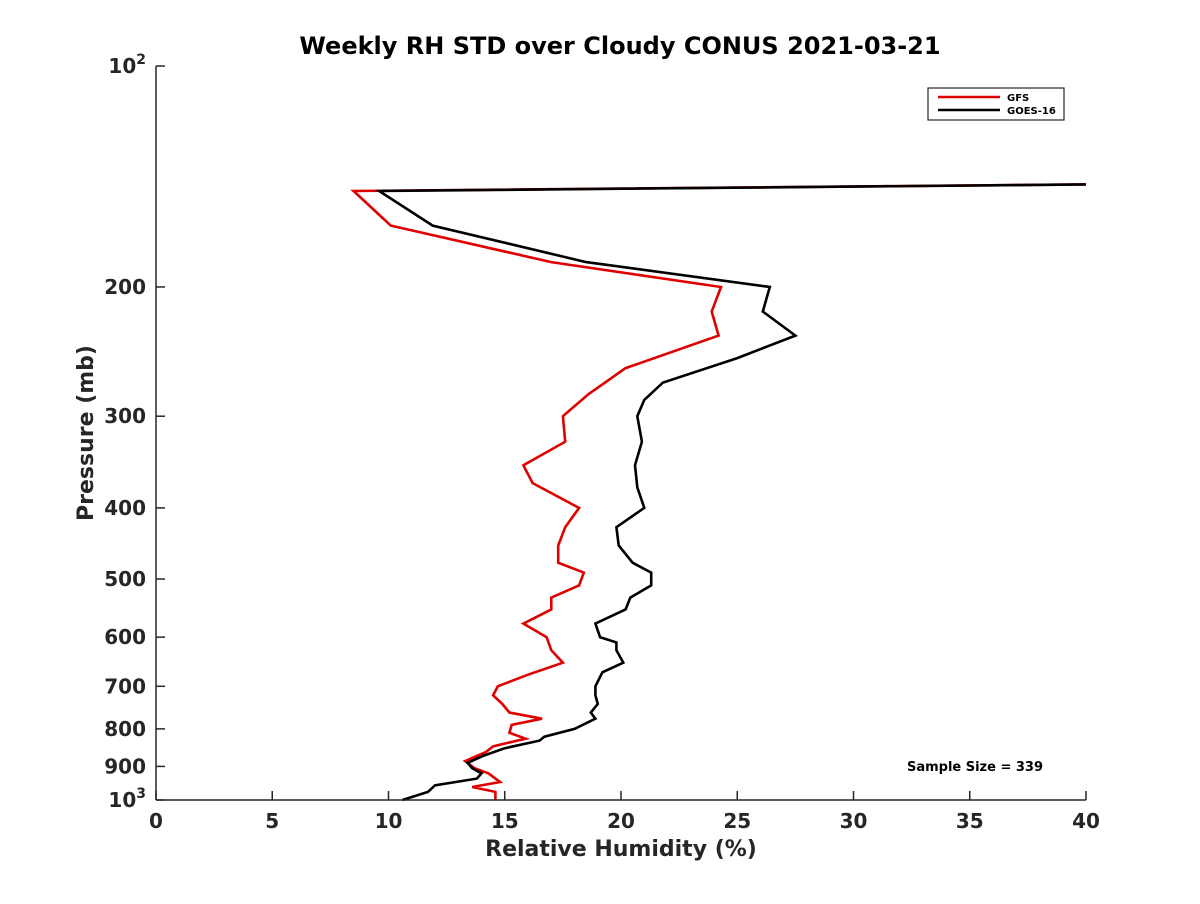  Describe the element at coordinates (125, 686) in the screenshot. I see `y-tick-label: 700` at that location.